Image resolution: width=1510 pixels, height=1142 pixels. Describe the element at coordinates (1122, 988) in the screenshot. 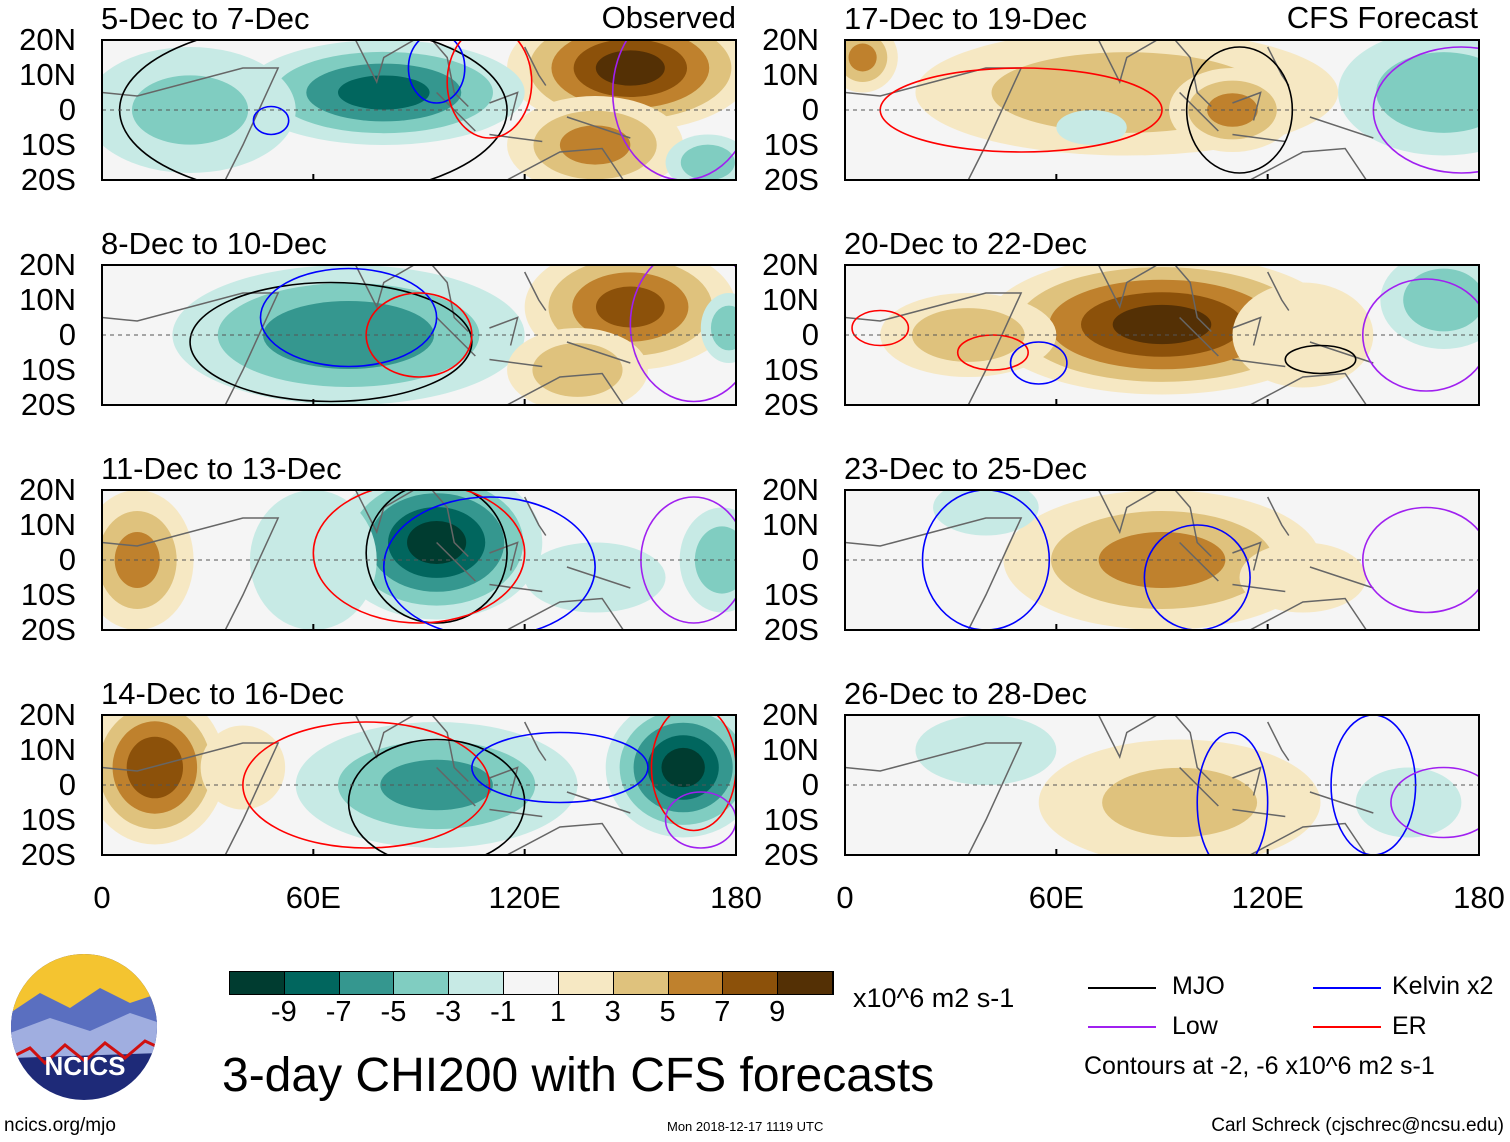

I see `legend-line-mjo` at that location.